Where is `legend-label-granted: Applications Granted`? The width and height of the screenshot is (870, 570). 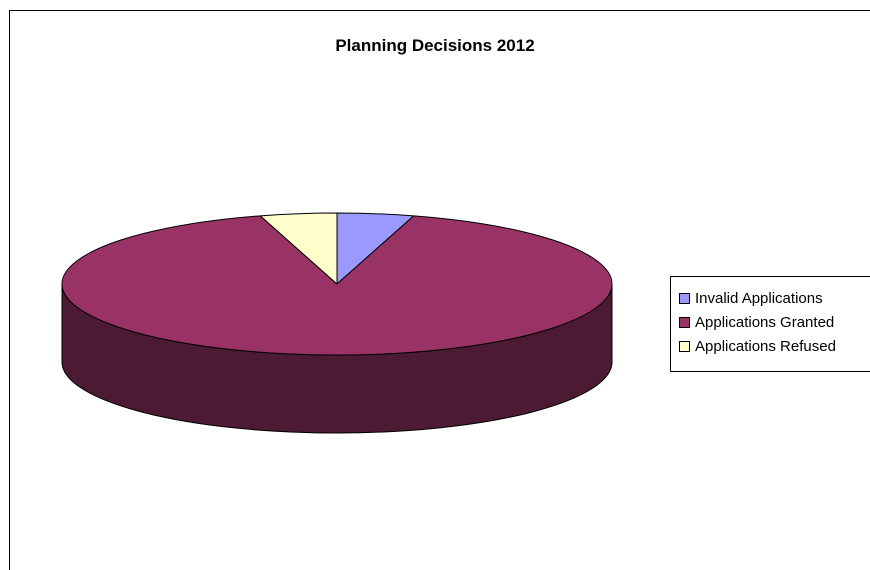
legend-label-granted: Applications Granted is located at coordinates (765, 322).